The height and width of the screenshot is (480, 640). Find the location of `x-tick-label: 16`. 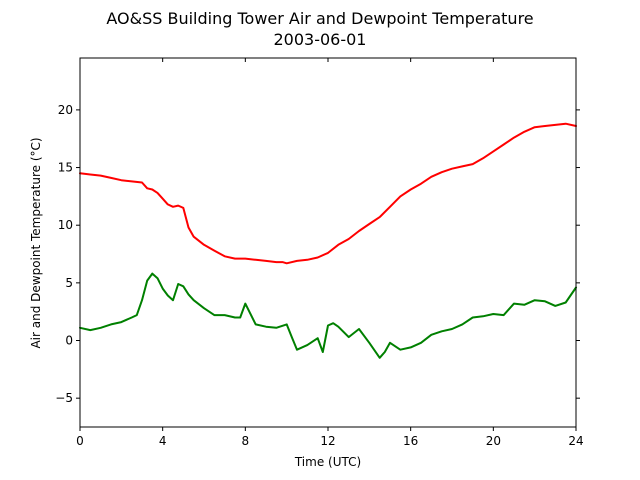

x-tick-label: 16 is located at coordinates (410, 441).